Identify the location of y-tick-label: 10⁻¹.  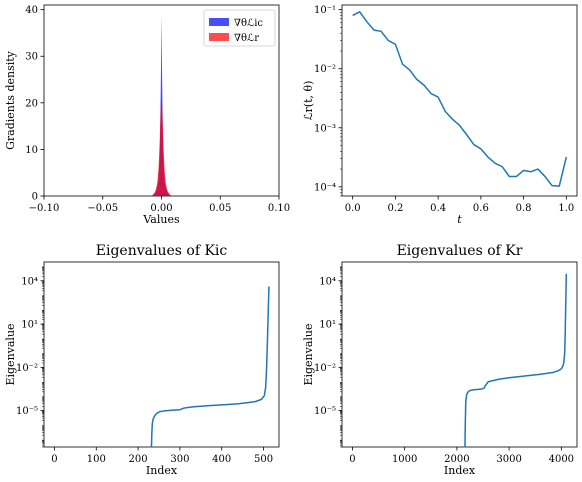
(325, 10).